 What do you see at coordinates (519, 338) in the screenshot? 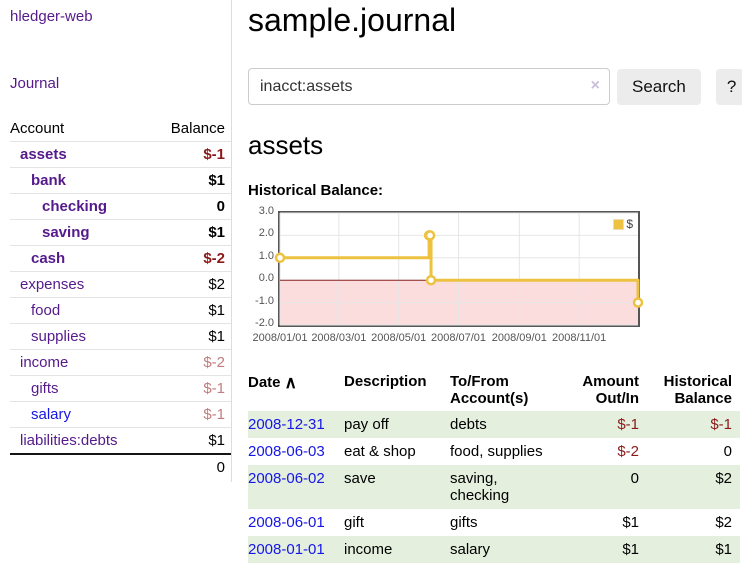
I see `x-axis-tick-label: 2008/09/01` at bounding box center [519, 338].